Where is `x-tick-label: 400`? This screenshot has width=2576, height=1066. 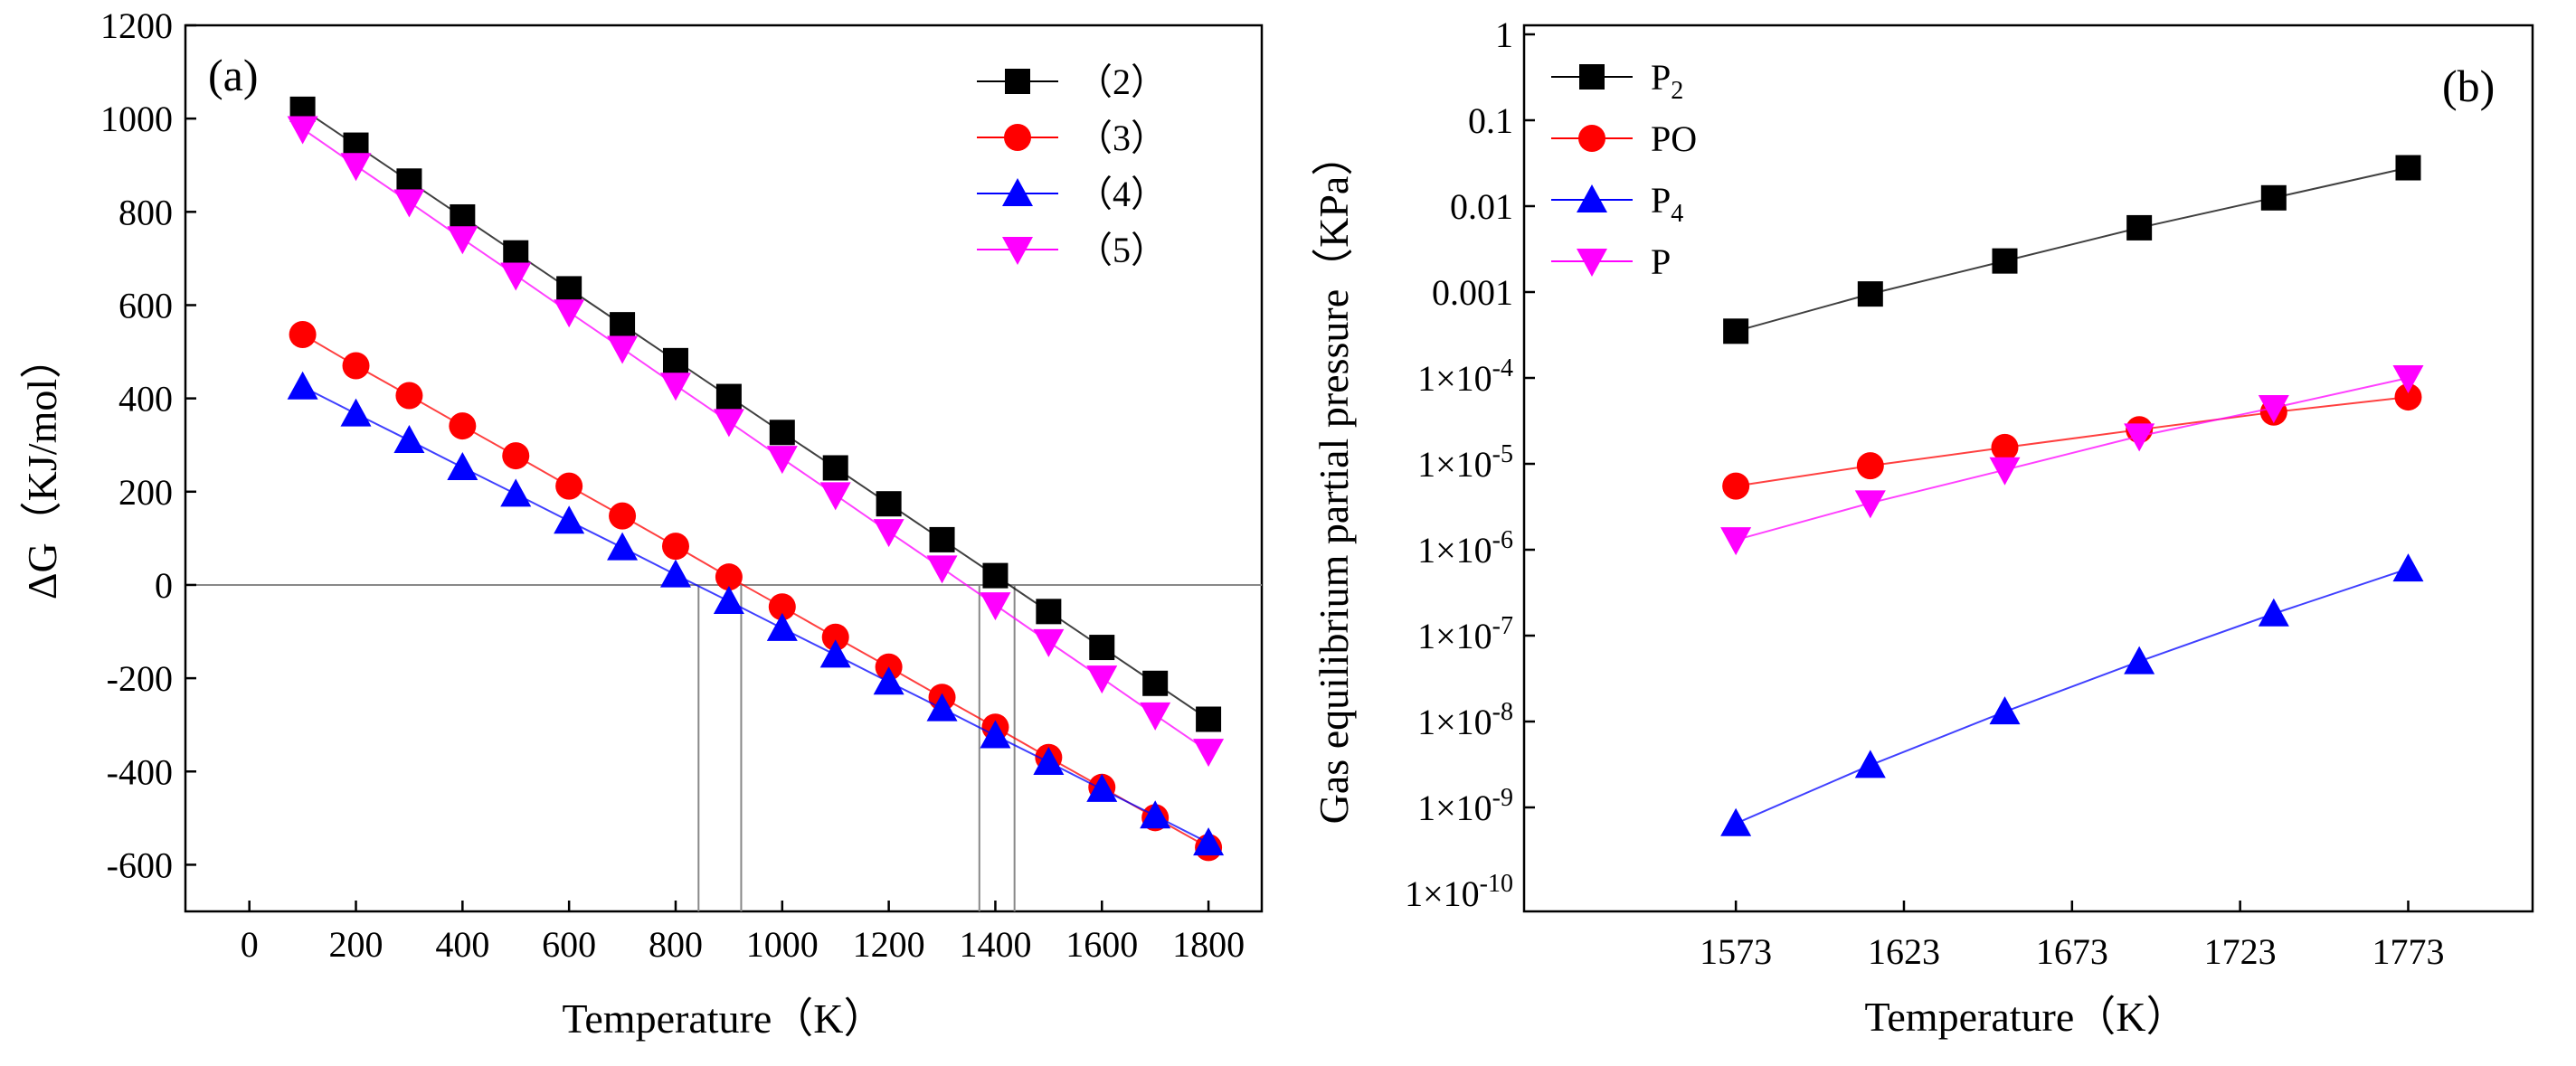
x-tick-label: 400 is located at coordinates (462, 944).